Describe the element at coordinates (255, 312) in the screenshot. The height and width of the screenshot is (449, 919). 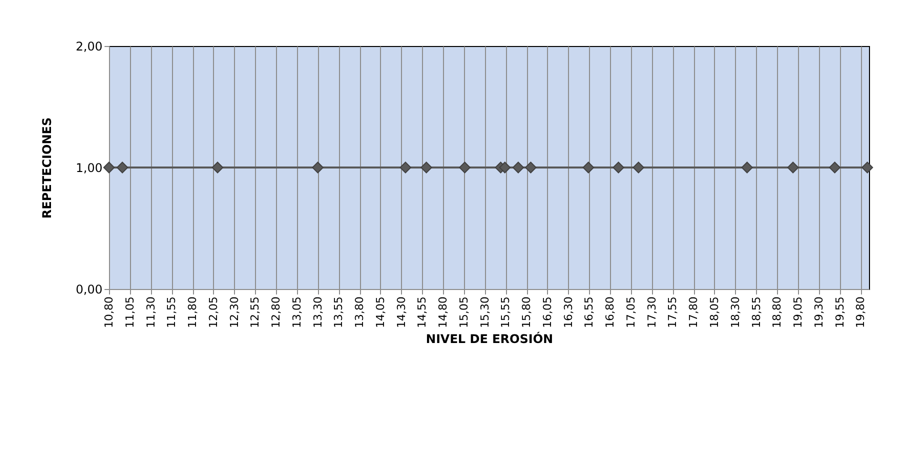
I see `x-tick-label: 12,55` at that location.